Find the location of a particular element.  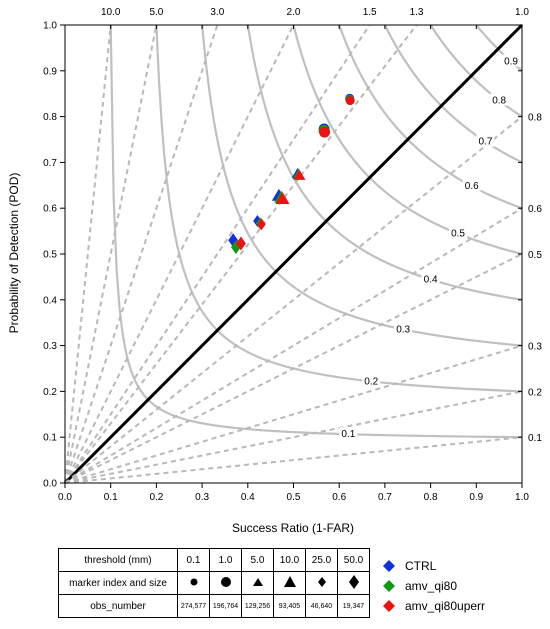

x-tick-label: 0.4 is located at coordinates (248, 497).